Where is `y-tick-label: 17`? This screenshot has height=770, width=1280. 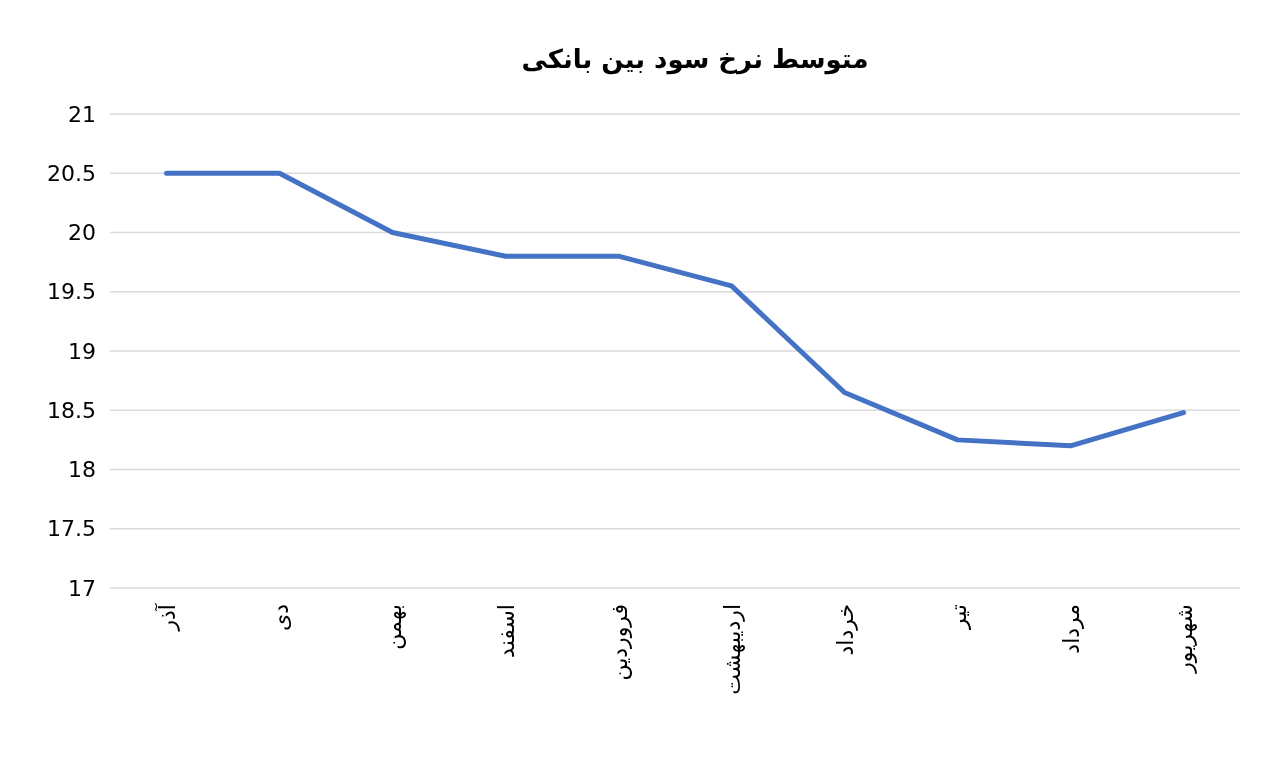
y-tick-label: 17 is located at coordinates (82, 588).